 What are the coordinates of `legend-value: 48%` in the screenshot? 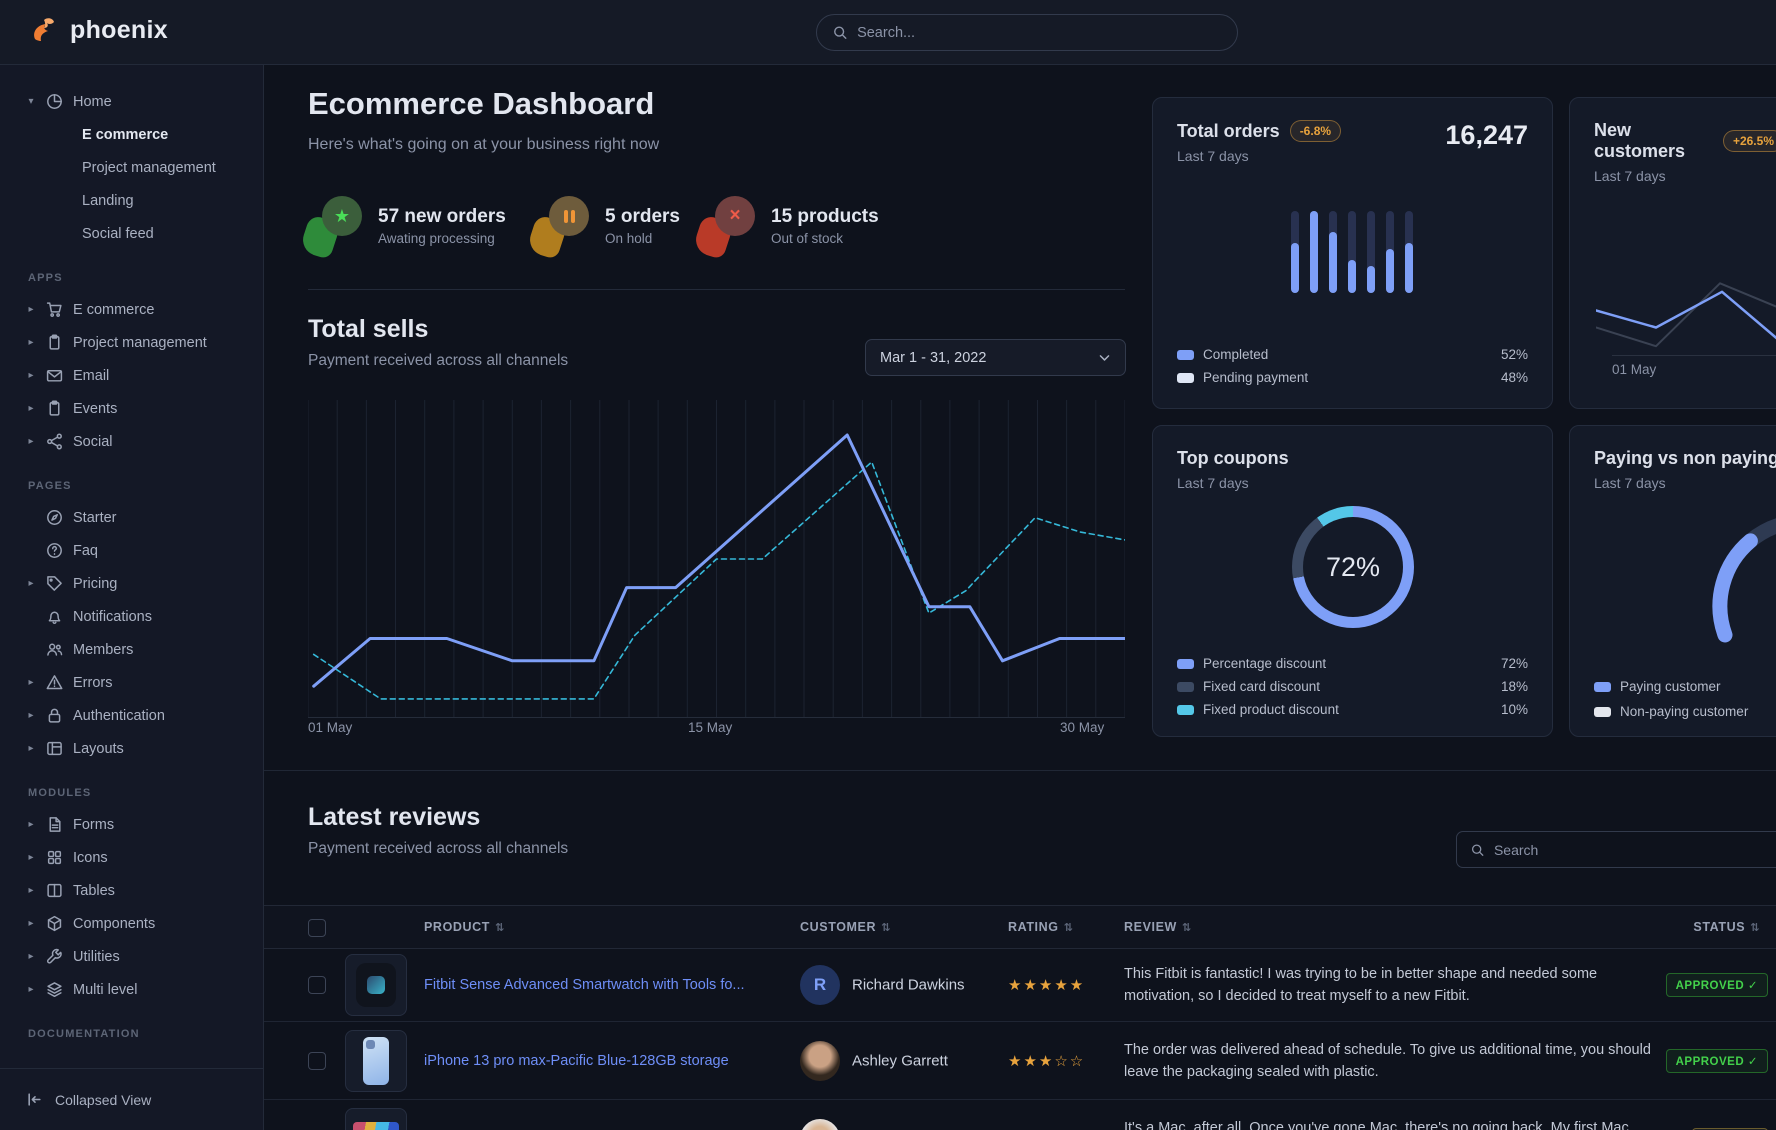 It's located at (1514, 377).